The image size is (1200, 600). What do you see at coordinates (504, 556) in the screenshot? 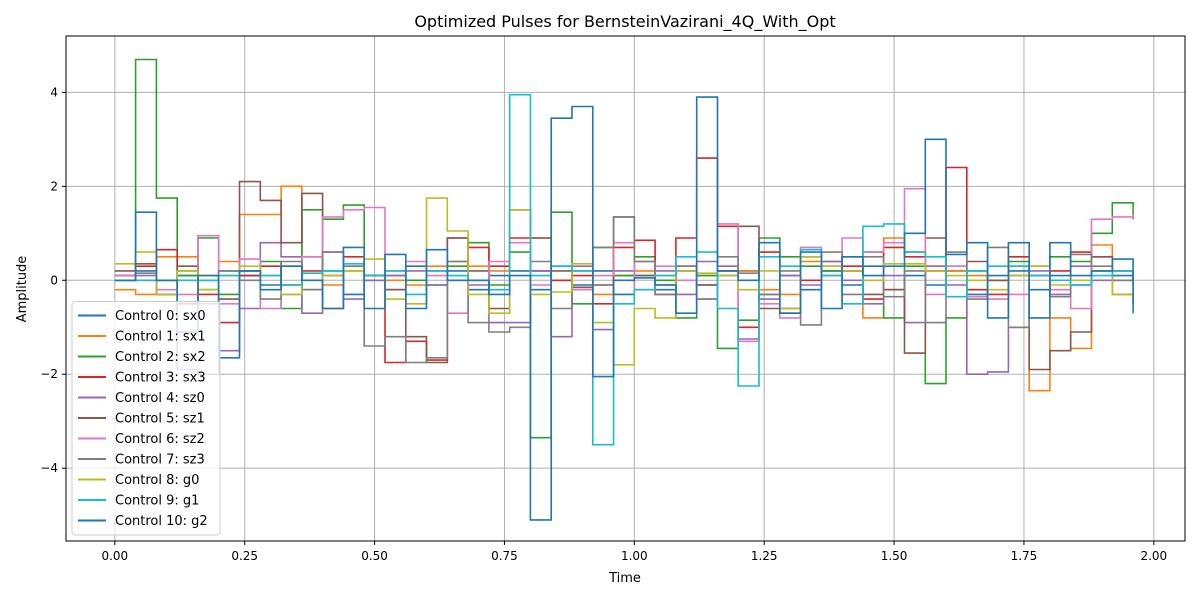
I see `x-tick-label: 0.75` at bounding box center [504, 556].